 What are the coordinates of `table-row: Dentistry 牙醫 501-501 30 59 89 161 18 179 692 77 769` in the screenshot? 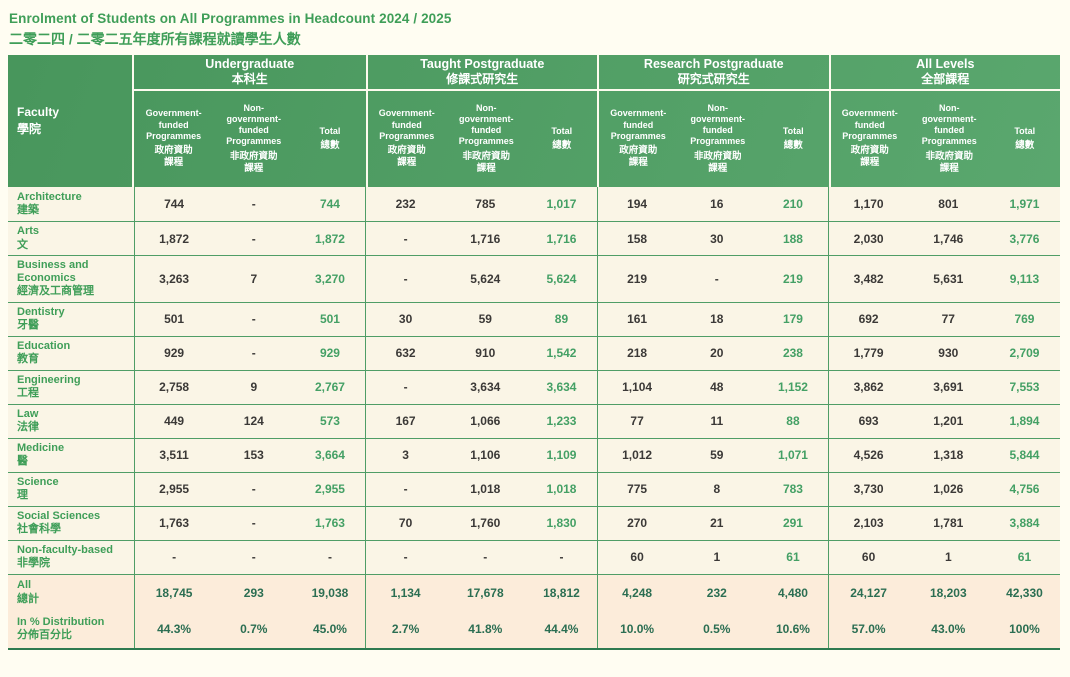 It's located at (534, 318).